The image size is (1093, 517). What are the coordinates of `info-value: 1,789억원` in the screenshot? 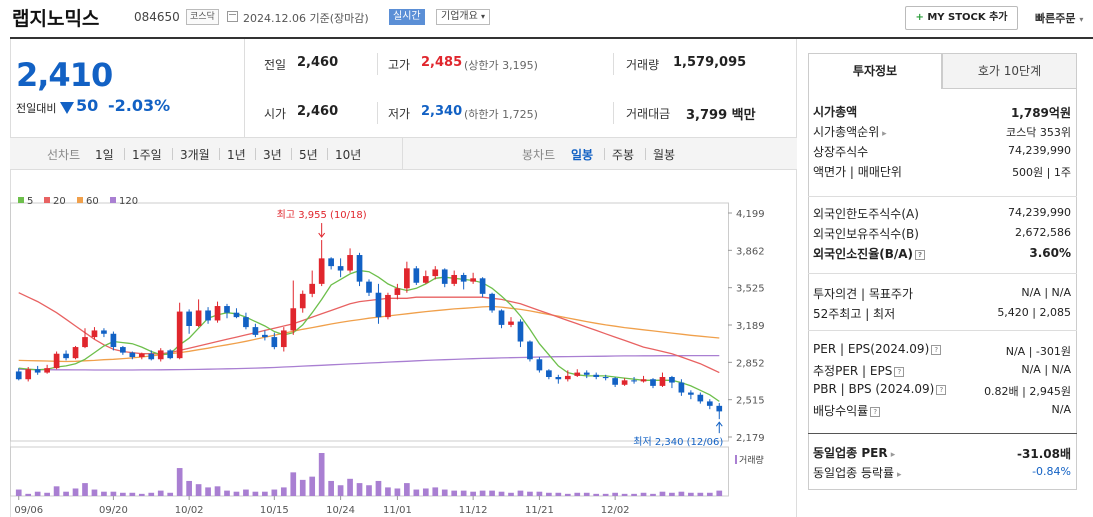 It's located at (1040, 113).